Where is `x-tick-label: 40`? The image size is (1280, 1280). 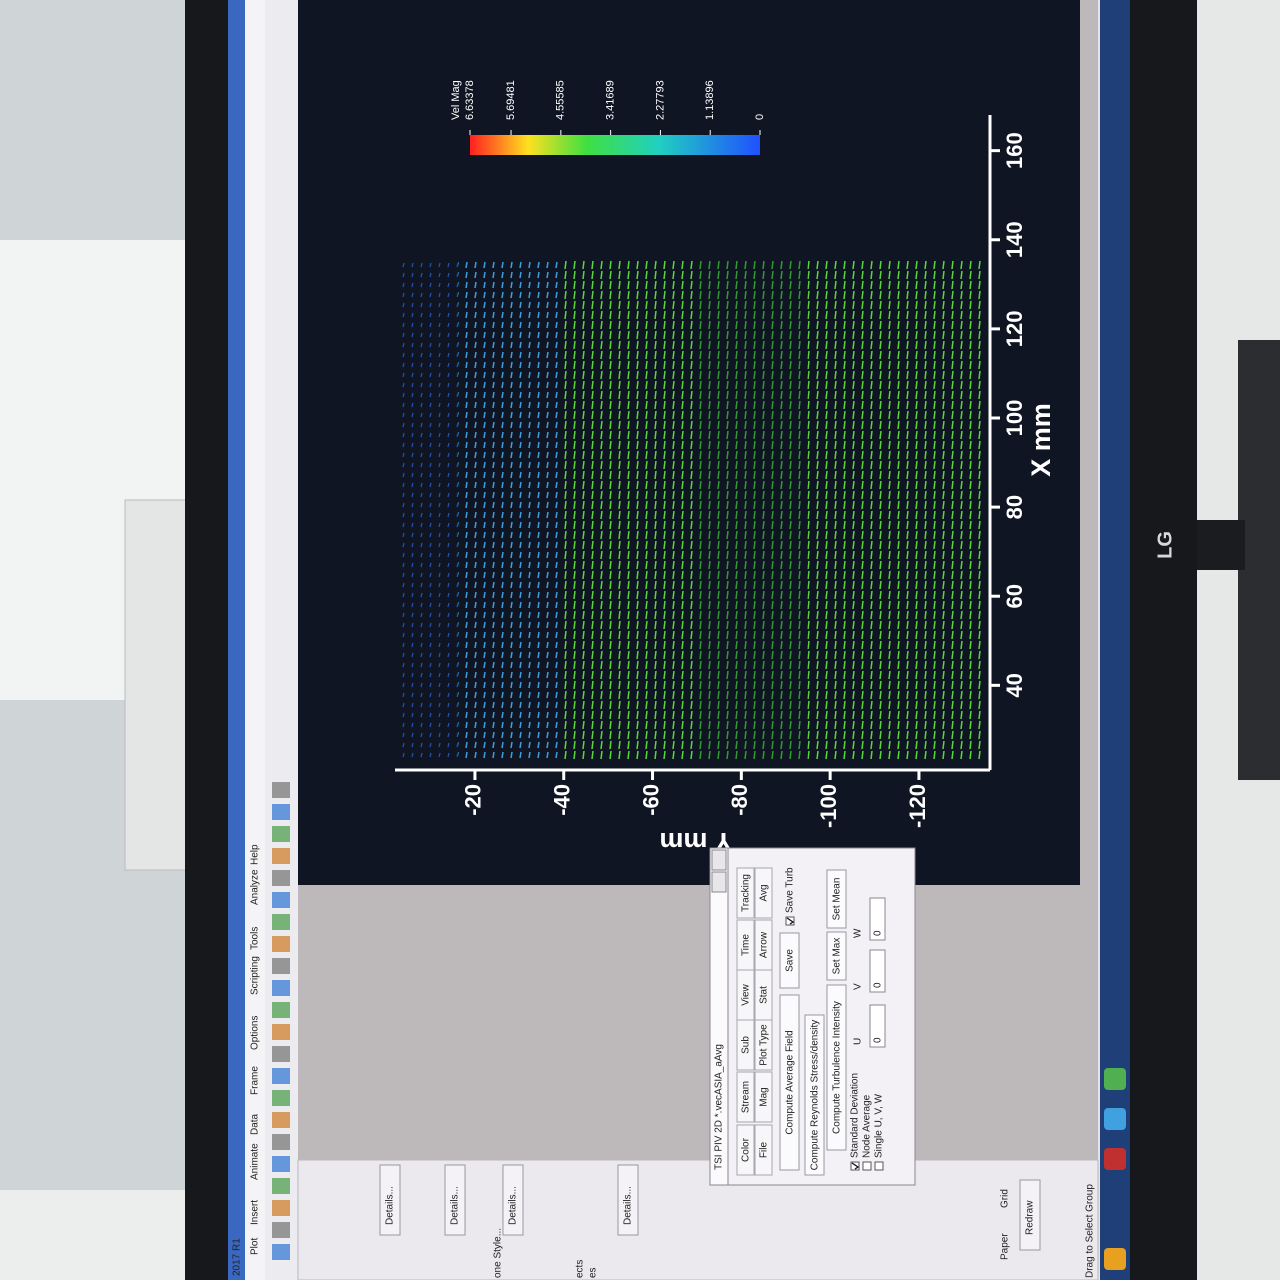
x-tick-label: 40 is located at coordinates (1014, 685).